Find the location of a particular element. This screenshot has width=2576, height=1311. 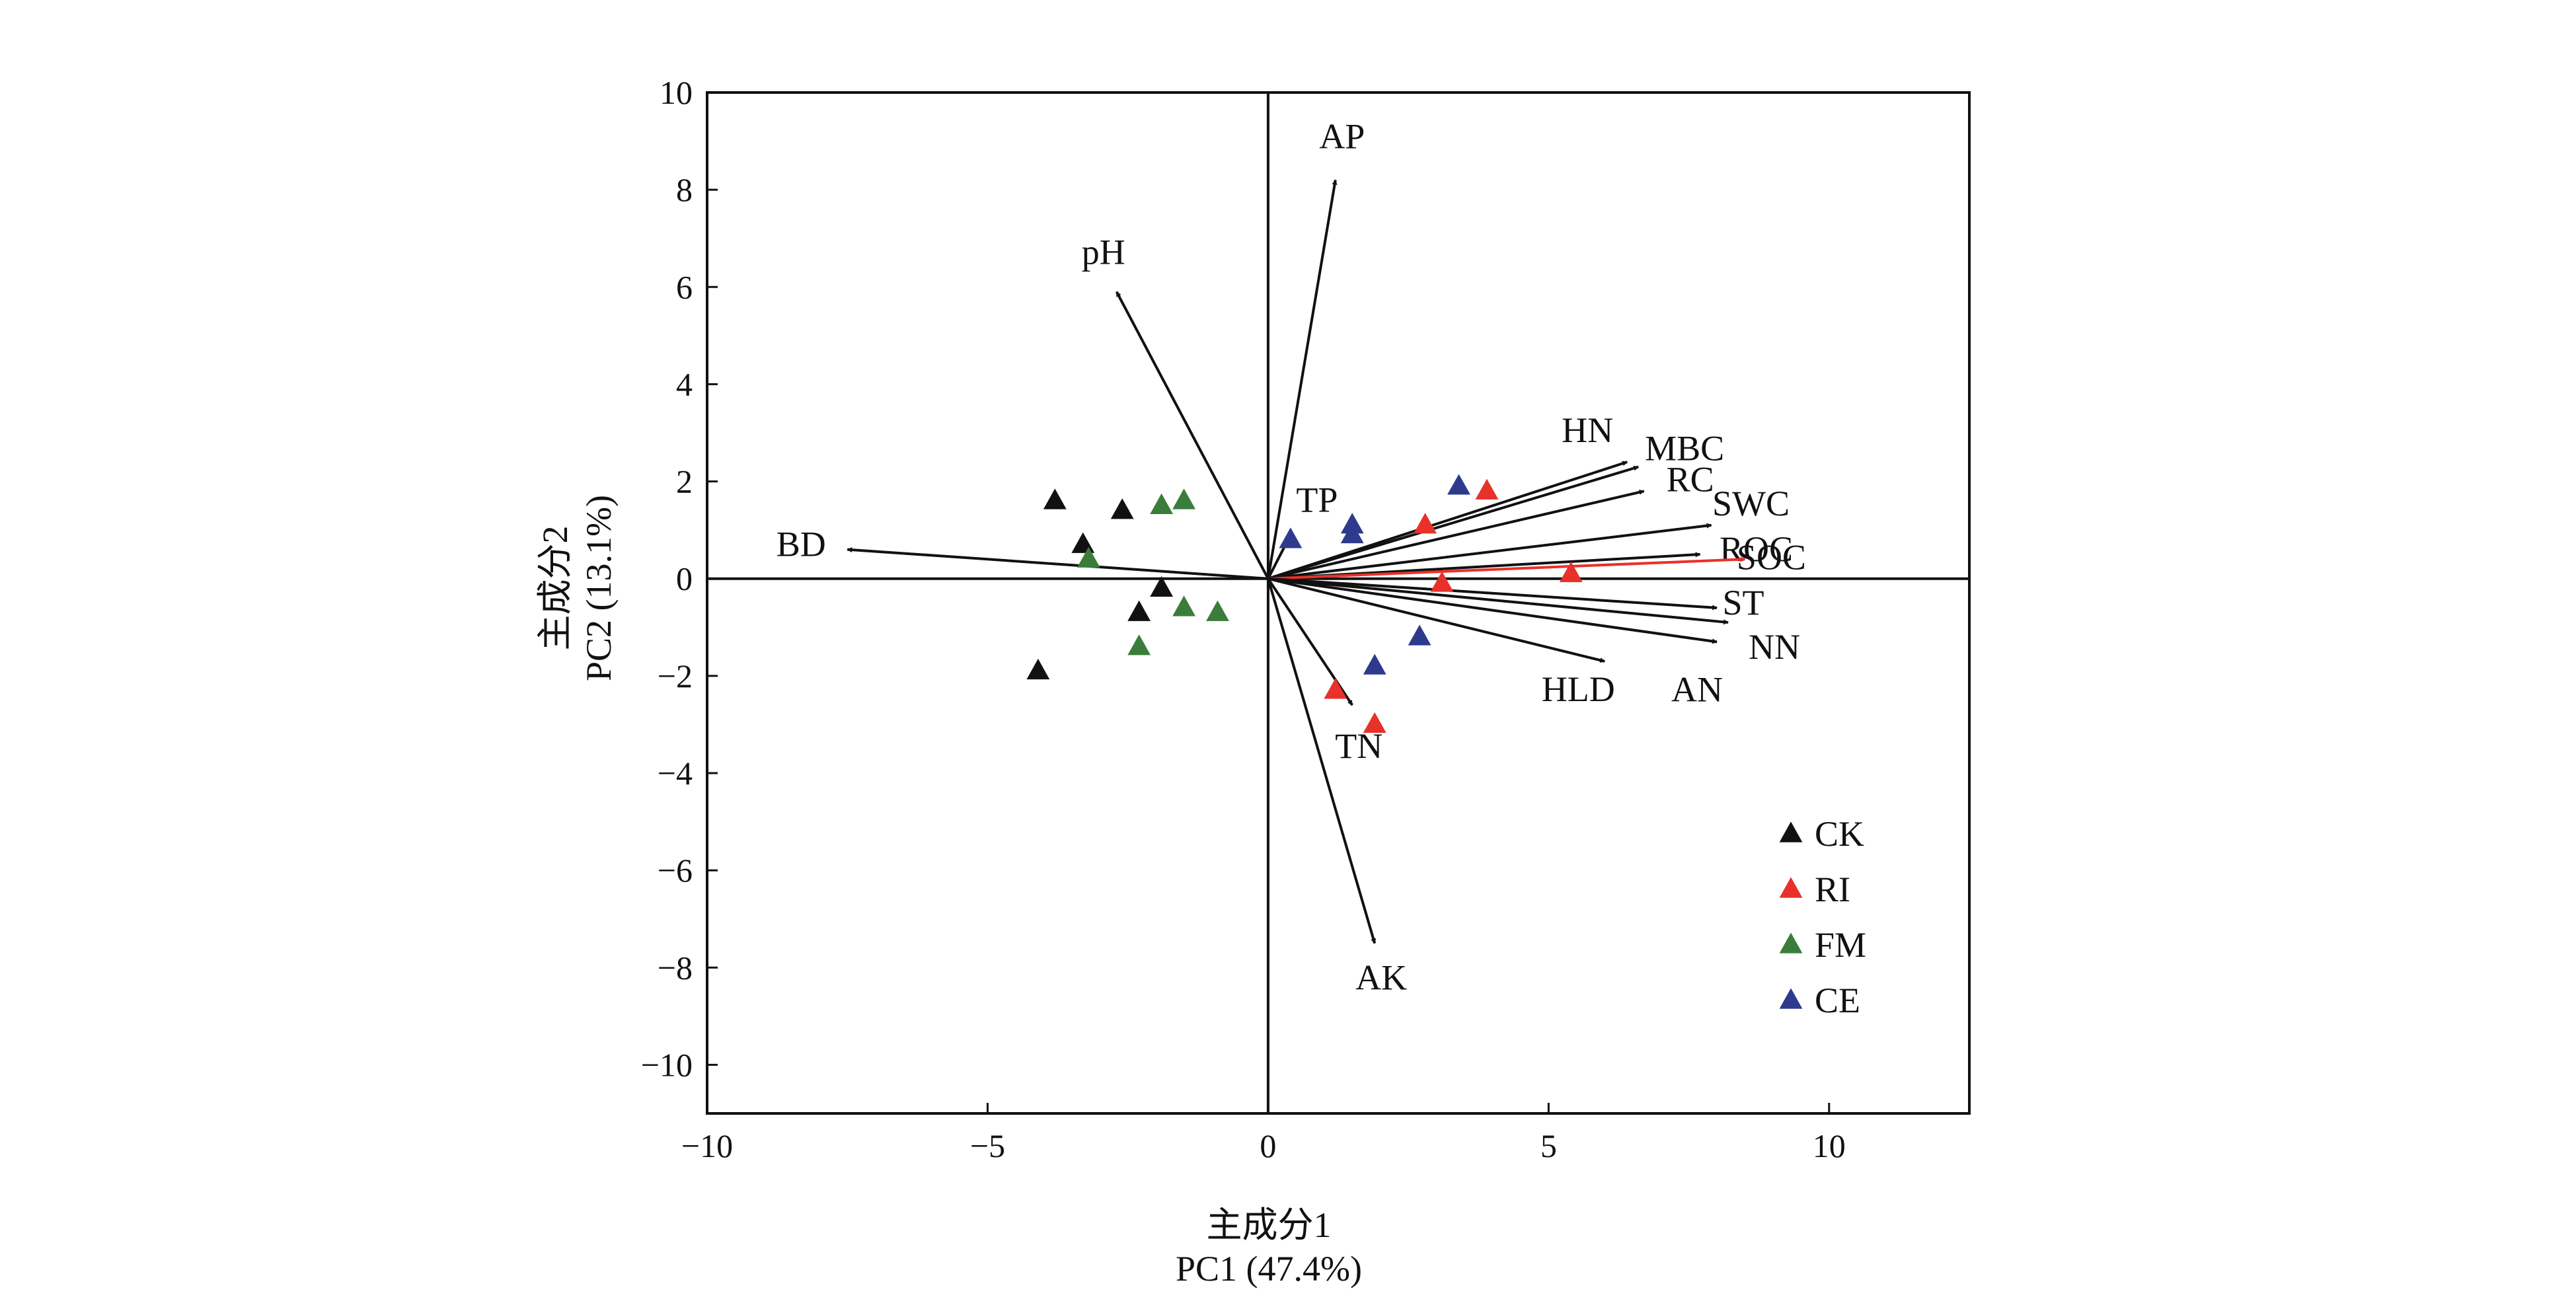

legend-marker-ce is located at coordinates (1791, 998).